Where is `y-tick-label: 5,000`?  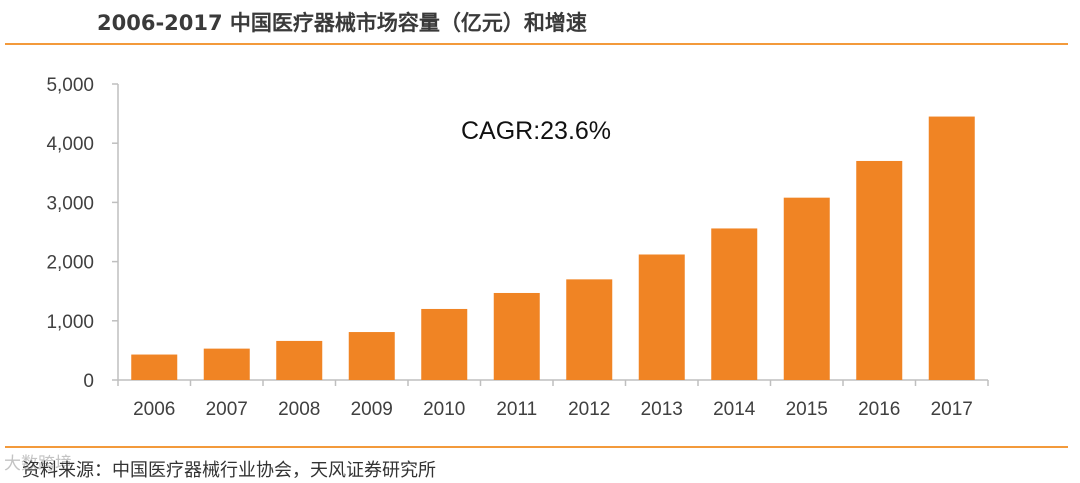
y-tick-label: 5,000 is located at coordinates (70, 85).